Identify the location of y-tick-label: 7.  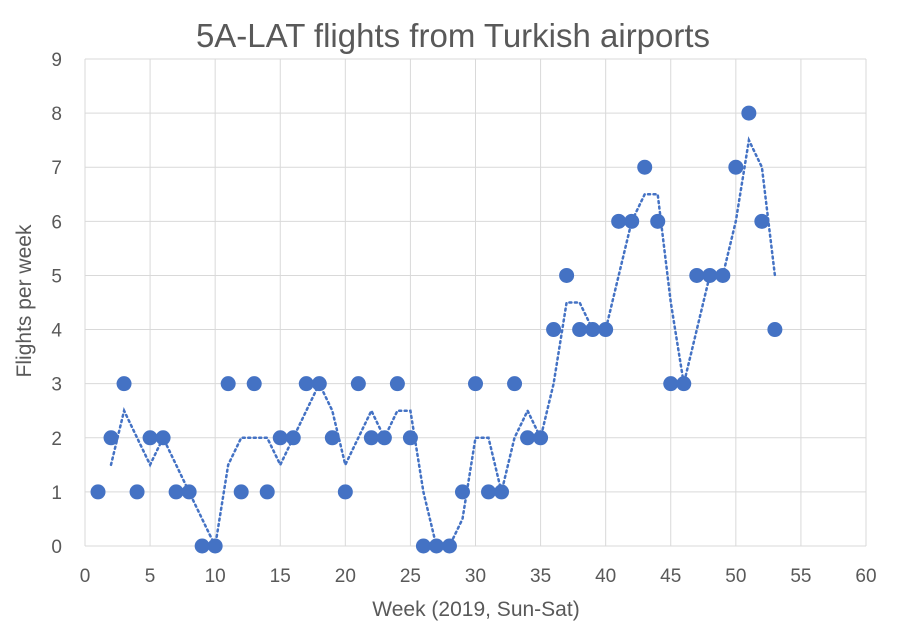
(56, 168).